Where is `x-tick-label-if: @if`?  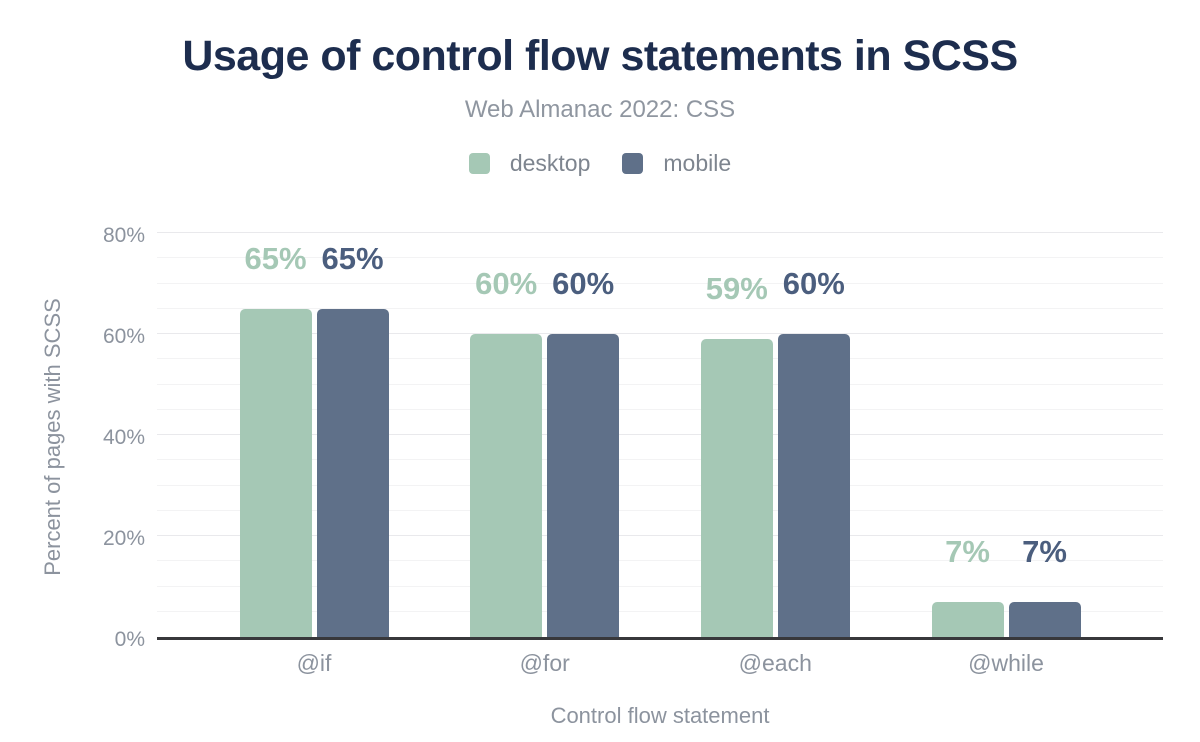
x-tick-label-if: @if is located at coordinates (314, 663).